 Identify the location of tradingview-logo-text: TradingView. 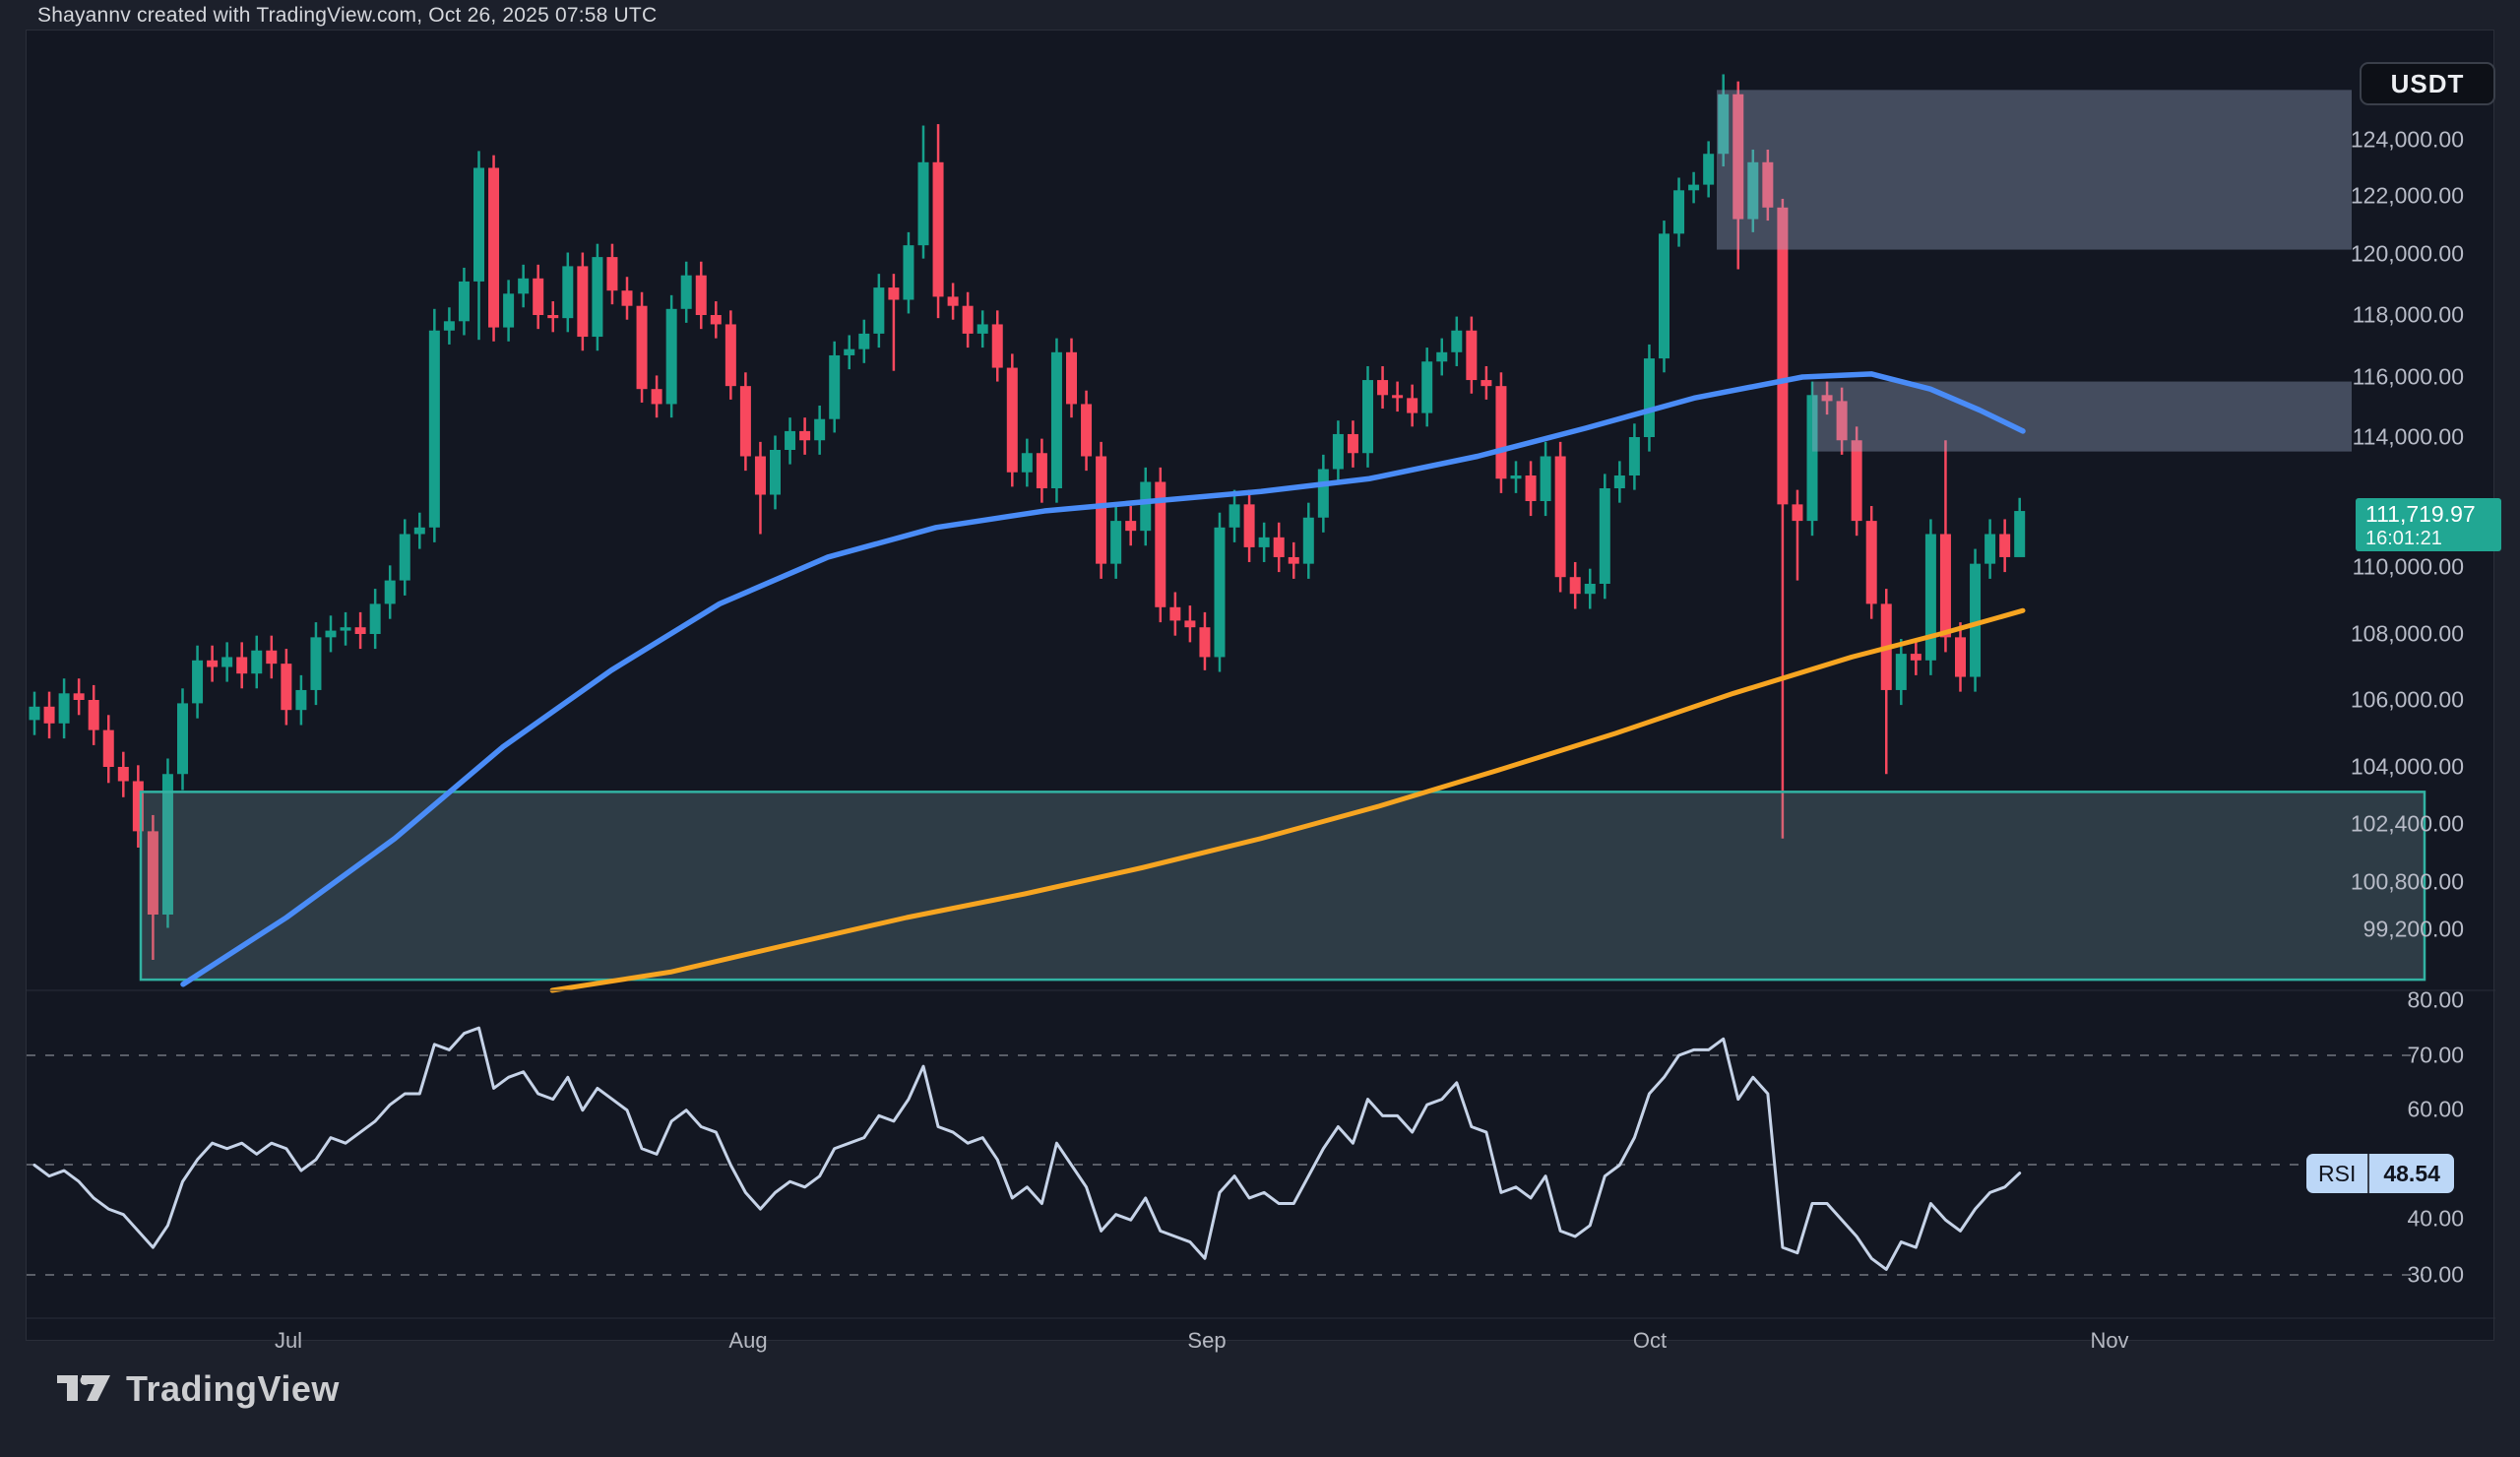
(233, 1388).